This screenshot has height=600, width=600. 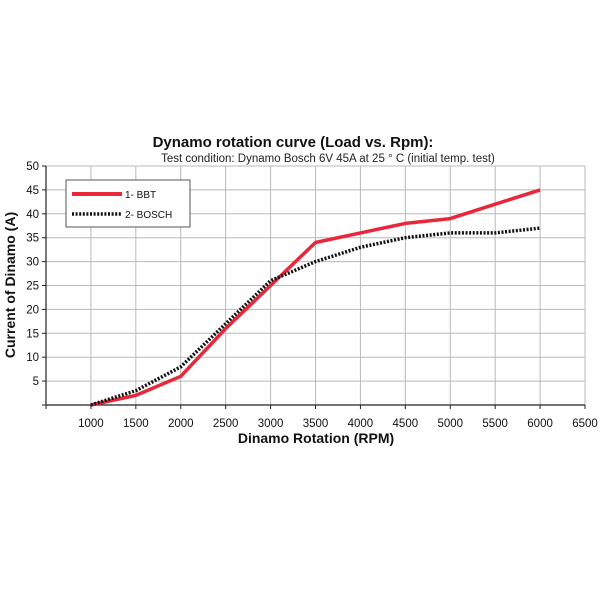 What do you see at coordinates (585, 424) in the screenshot?
I see `x-tick-label: 6500` at bounding box center [585, 424].